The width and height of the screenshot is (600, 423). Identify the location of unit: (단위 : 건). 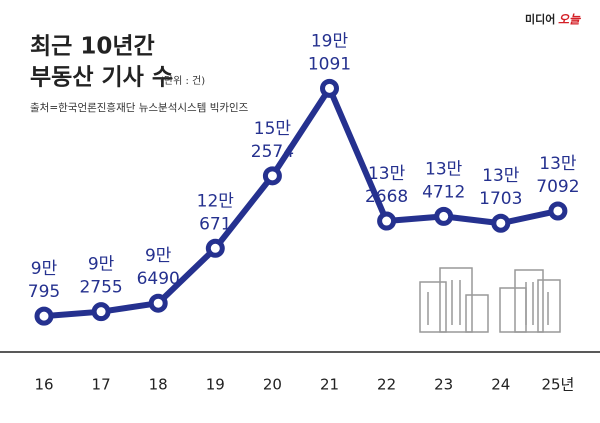
(182, 80).